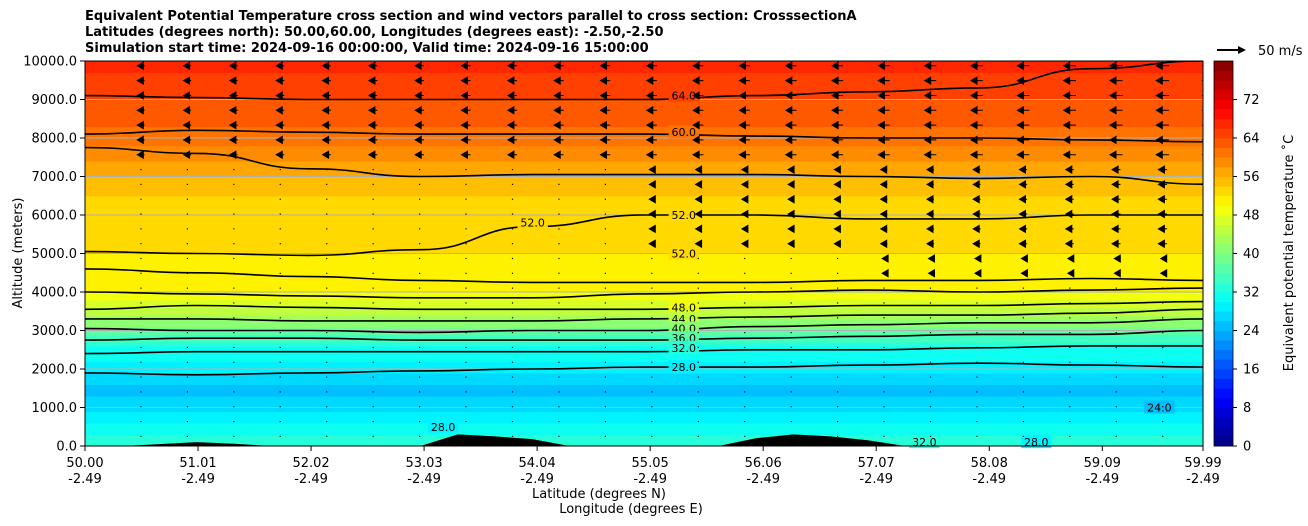  Describe the element at coordinates (683, 347) in the screenshot. I see `contour-label: 32.0` at that location.